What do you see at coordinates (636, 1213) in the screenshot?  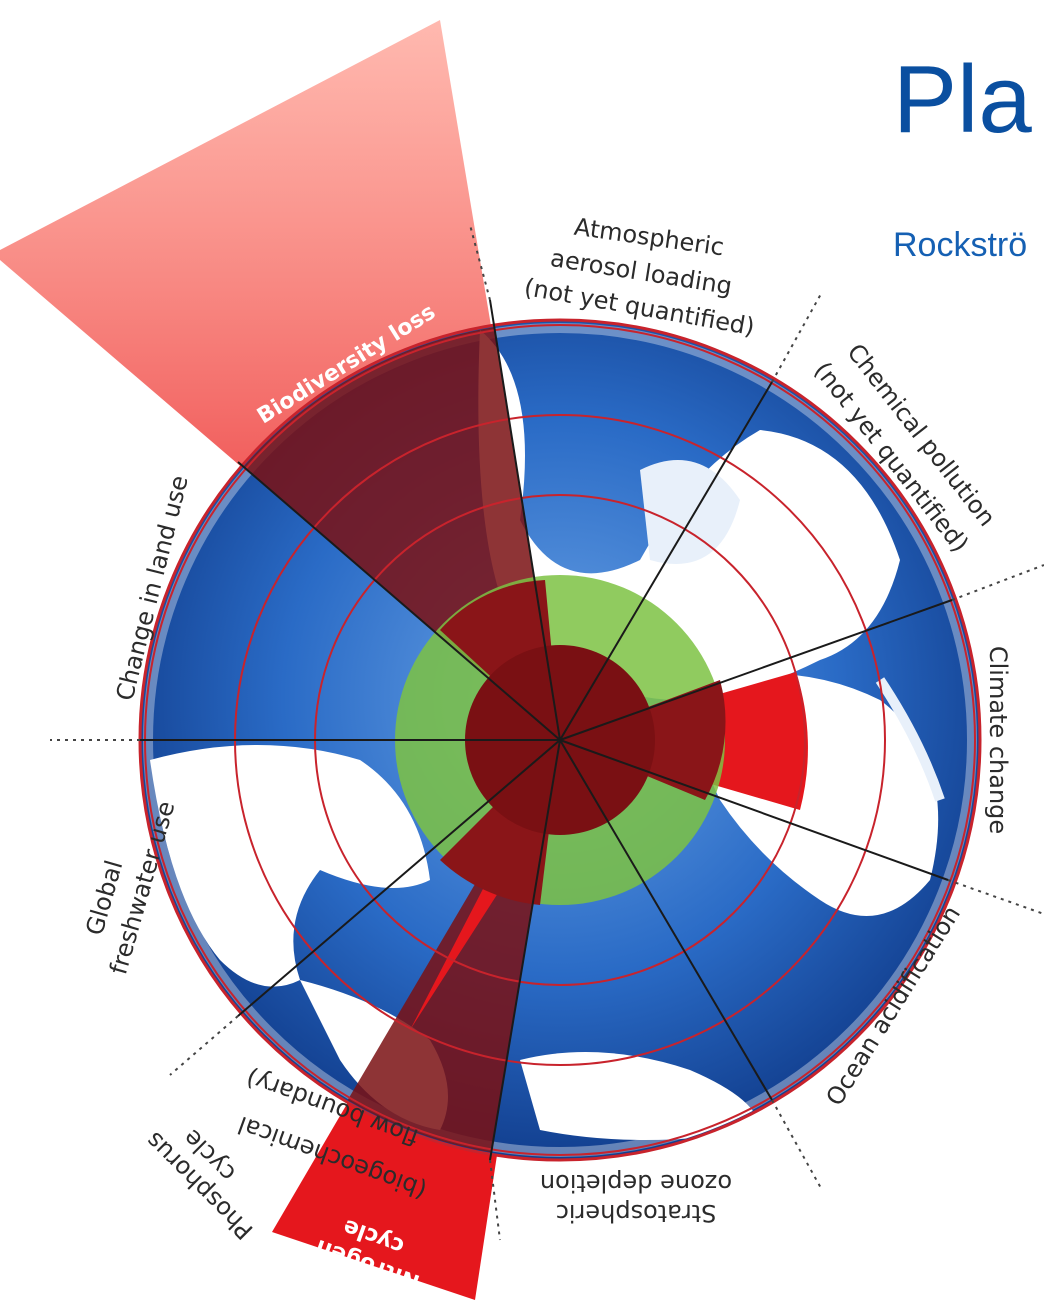 I see `label-ozone-1: Stratospheric` at bounding box center [636, 1213].